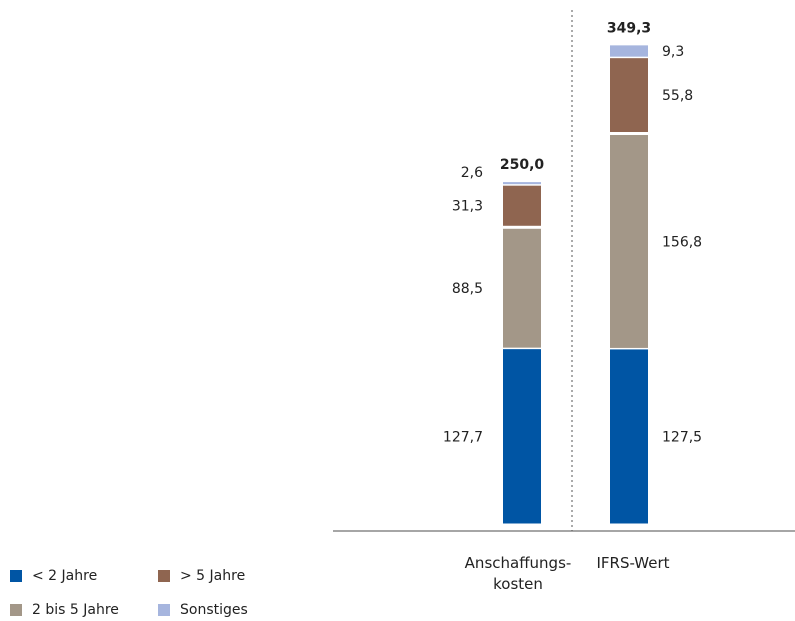 Image resolution: width=795 pixels, height=621 pixels. I want to click on total-label-0: 250,0, so click(522, 165).